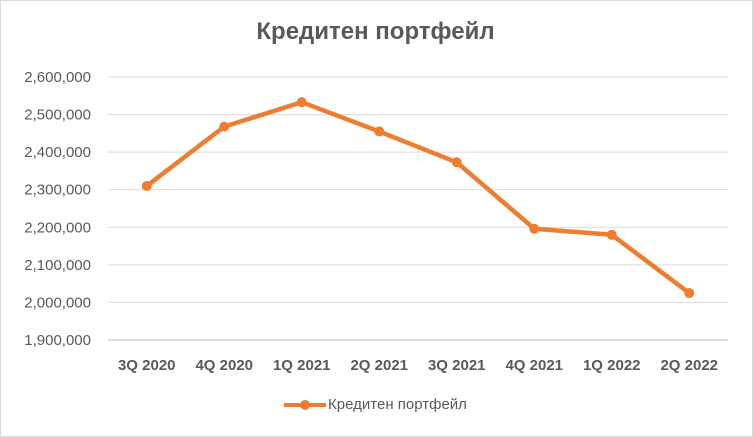 This screenshot has height=437, width=753. What do you see at coordinates (147, 365) in the screenshot?
I see `x-tick-label: 3Q 2020` at bounding box center [147, 365].